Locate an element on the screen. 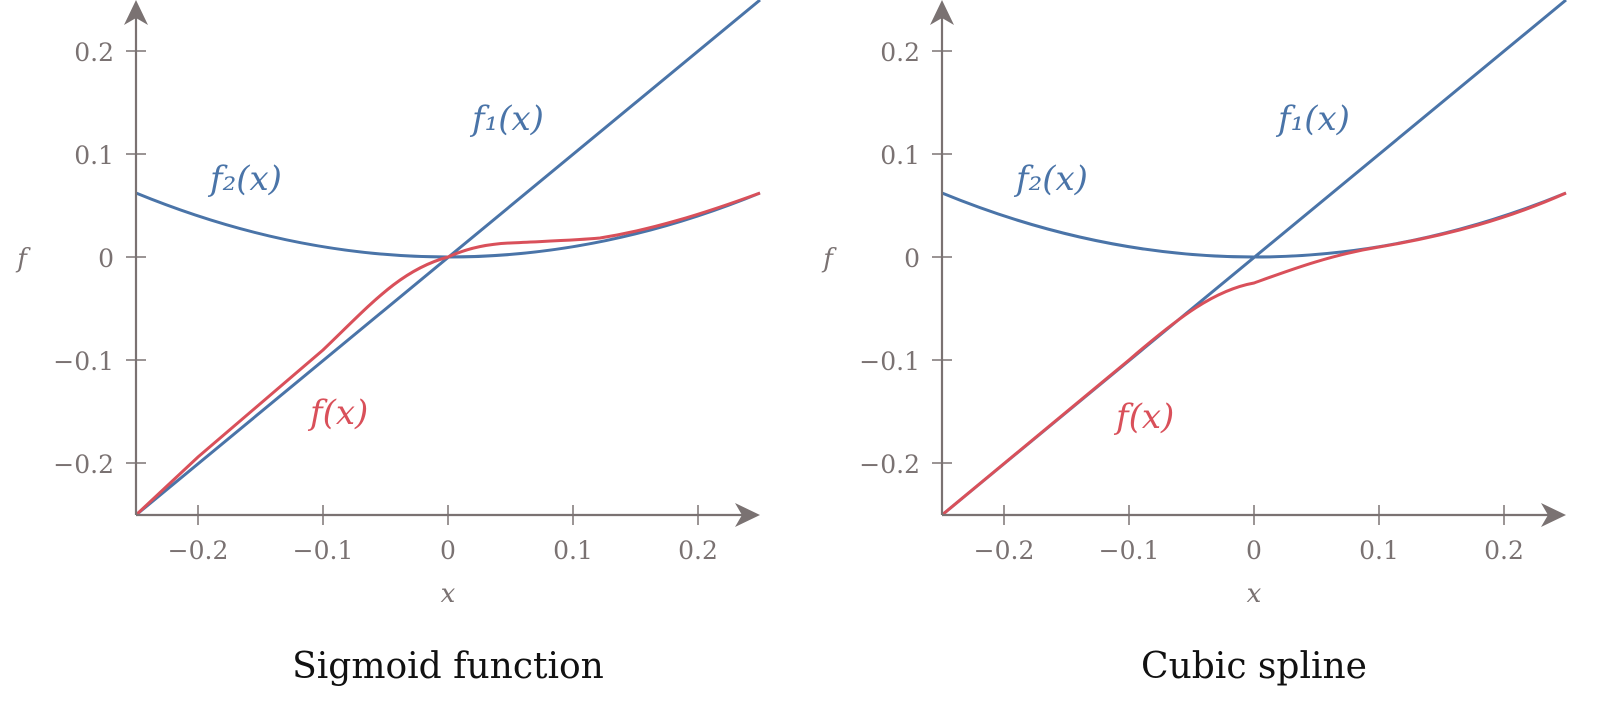 The height and width of the screenshot is (720, 1607). panel-title: Cubic spline is located at coordinates (1254, 666).